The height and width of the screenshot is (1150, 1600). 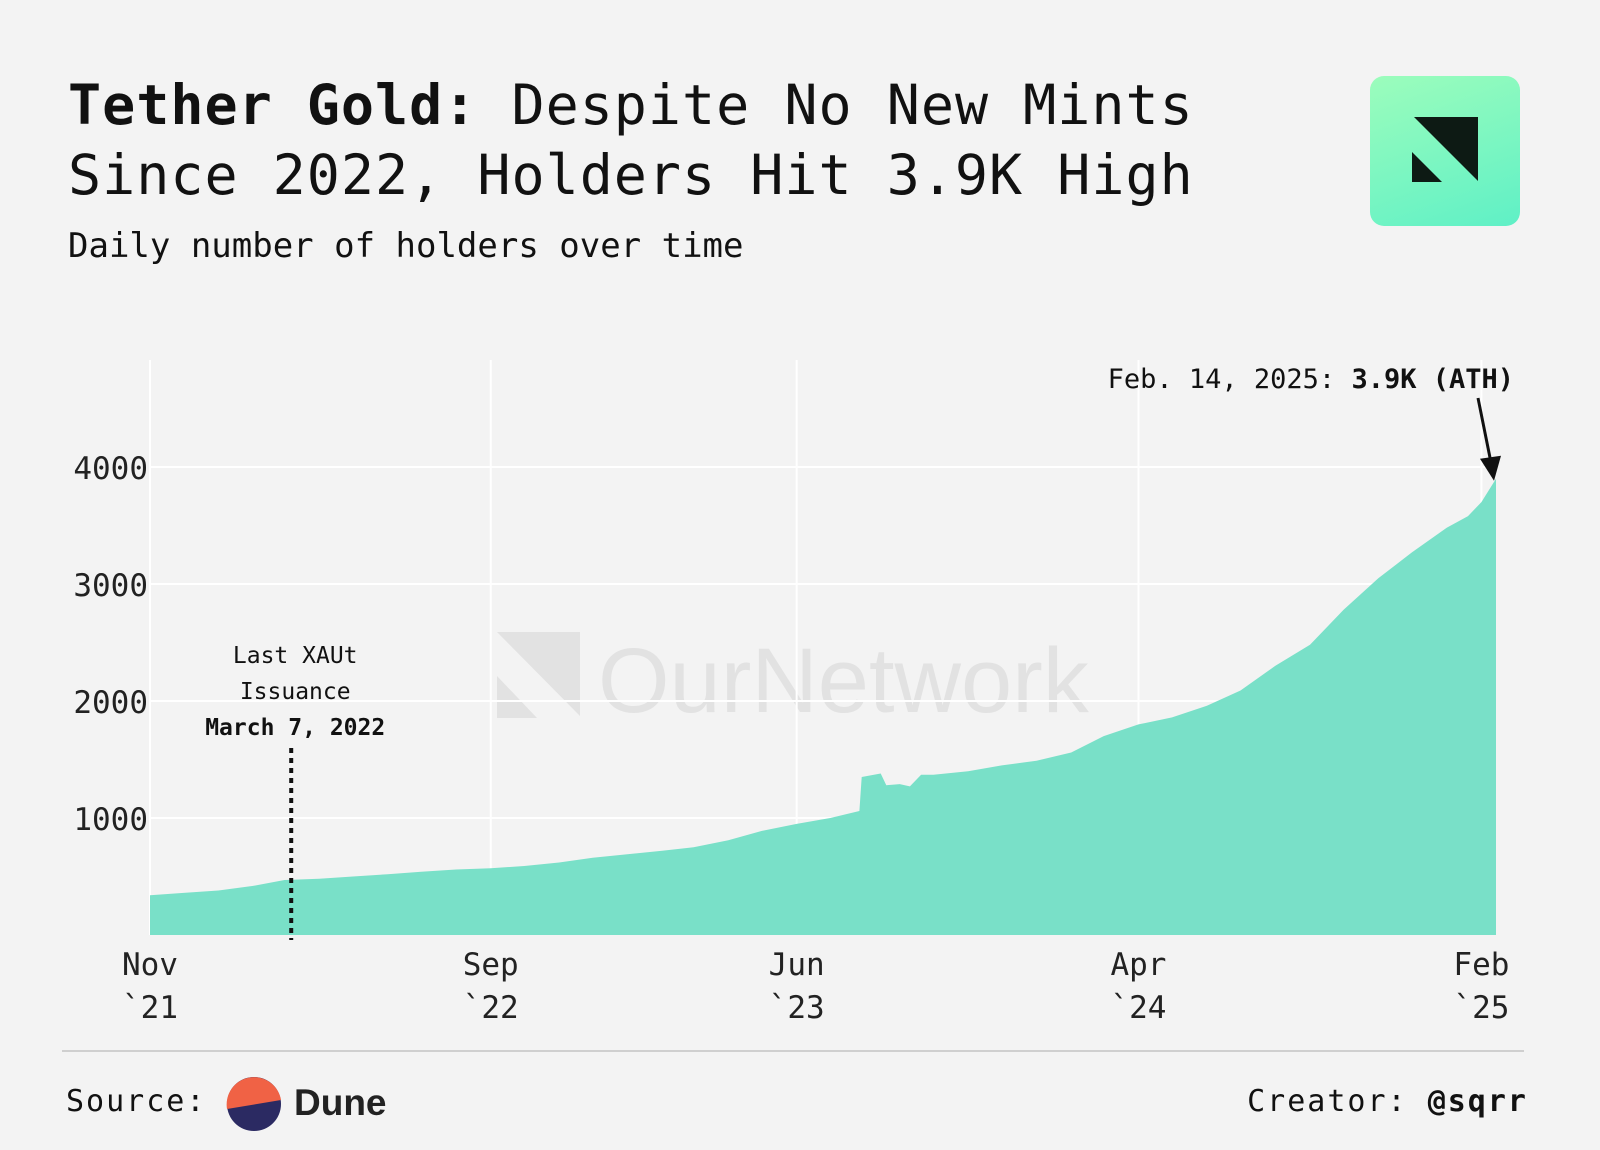 I want to click on source-name: Dune, so click(x=340, y=1102).